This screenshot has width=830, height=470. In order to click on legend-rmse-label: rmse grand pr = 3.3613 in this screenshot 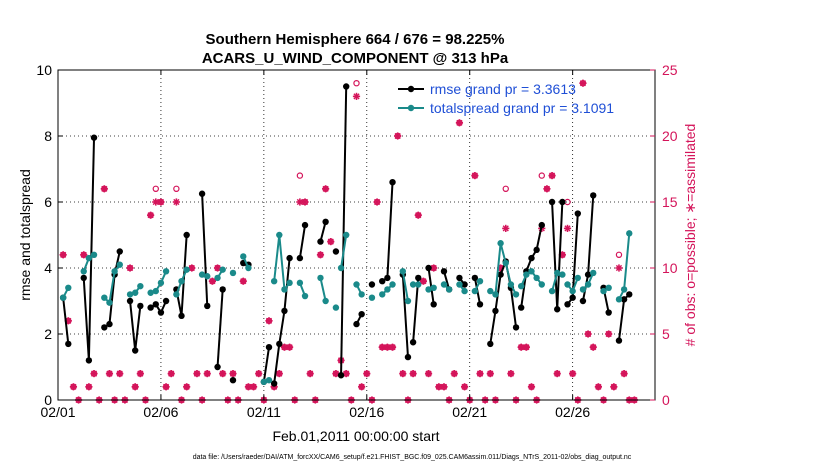, I will do `click(503, 89)`.